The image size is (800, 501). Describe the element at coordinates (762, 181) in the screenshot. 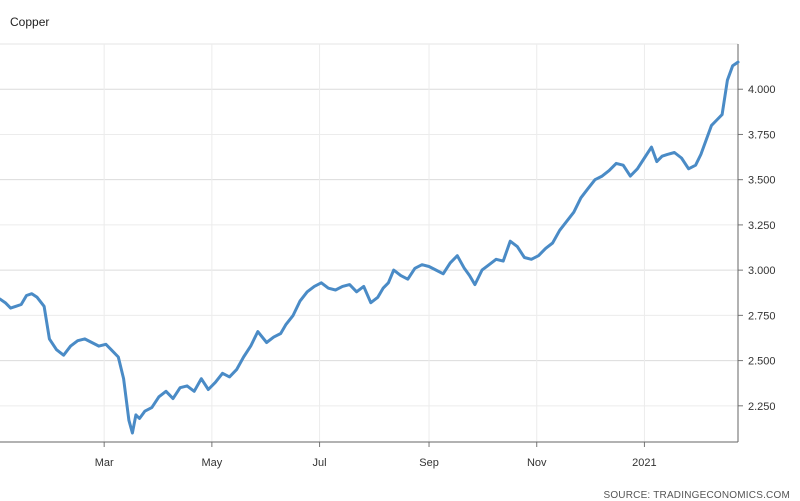

I see `y-tick-label: 3.500` at that location.